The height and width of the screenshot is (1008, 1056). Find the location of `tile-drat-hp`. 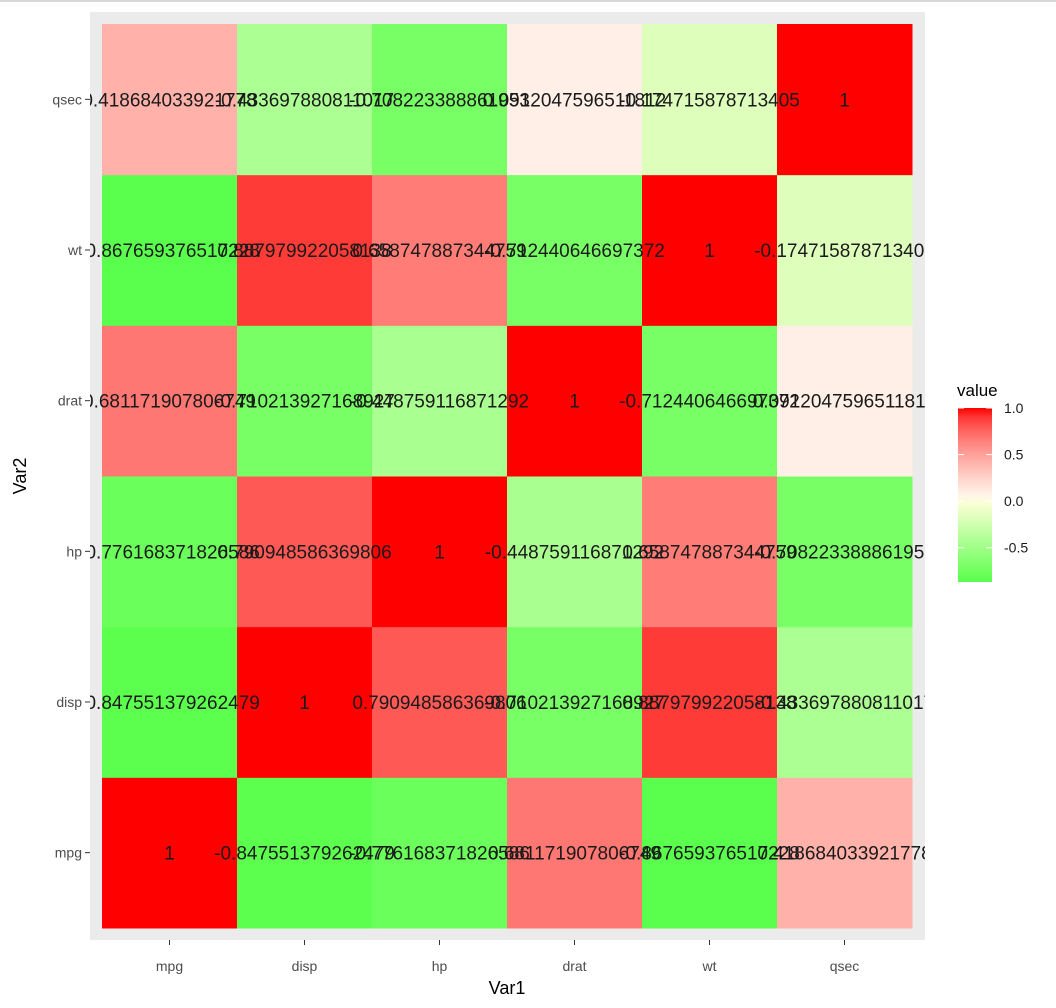

tile-drat-hp is located at coordinates (575, 552).